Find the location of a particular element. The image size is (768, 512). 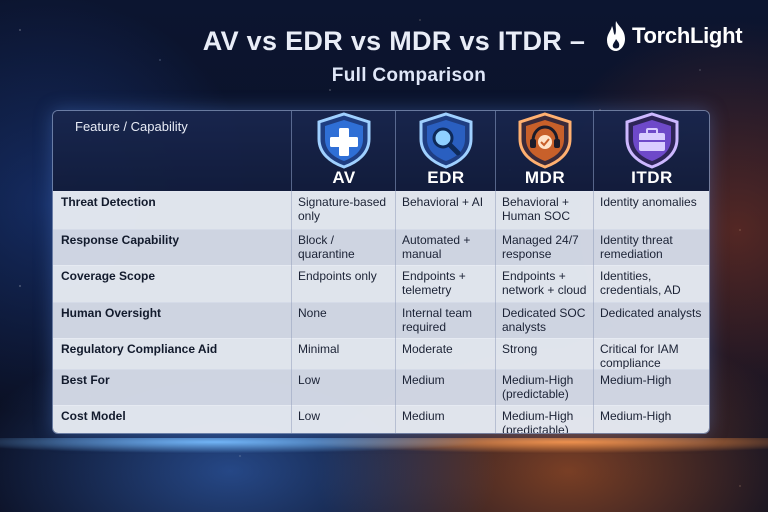

brand-logo: TorchLight is located at coordinates (673, 36).